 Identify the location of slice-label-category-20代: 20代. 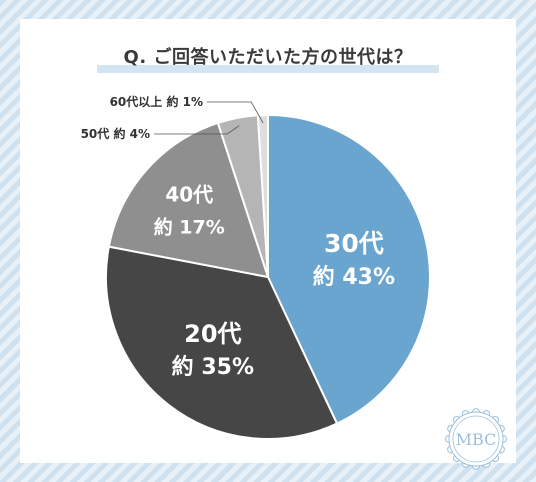
(212, 334).